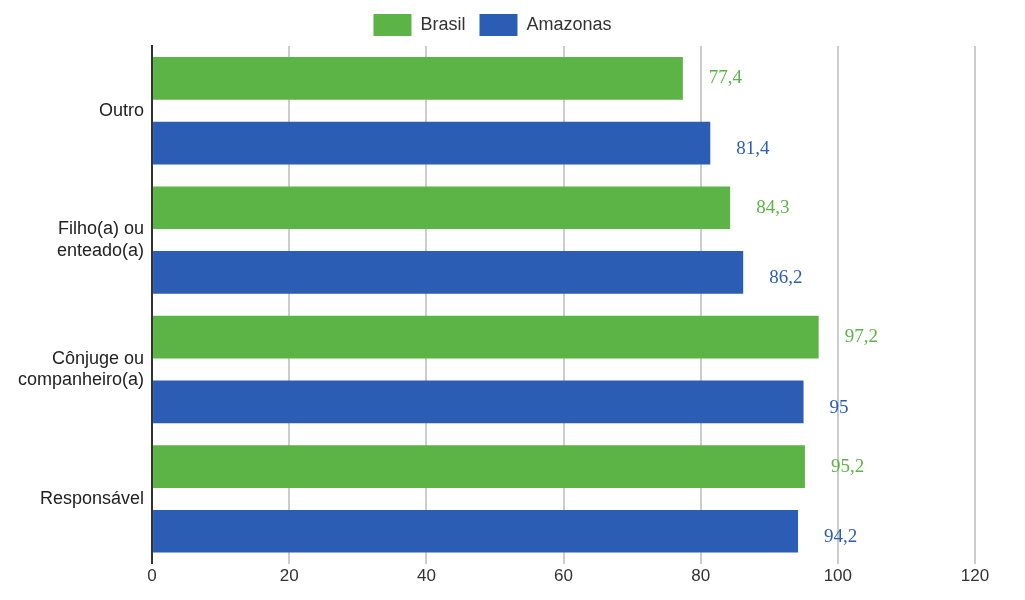  I want to click on x-tick-label: 80, so click(701, 576).